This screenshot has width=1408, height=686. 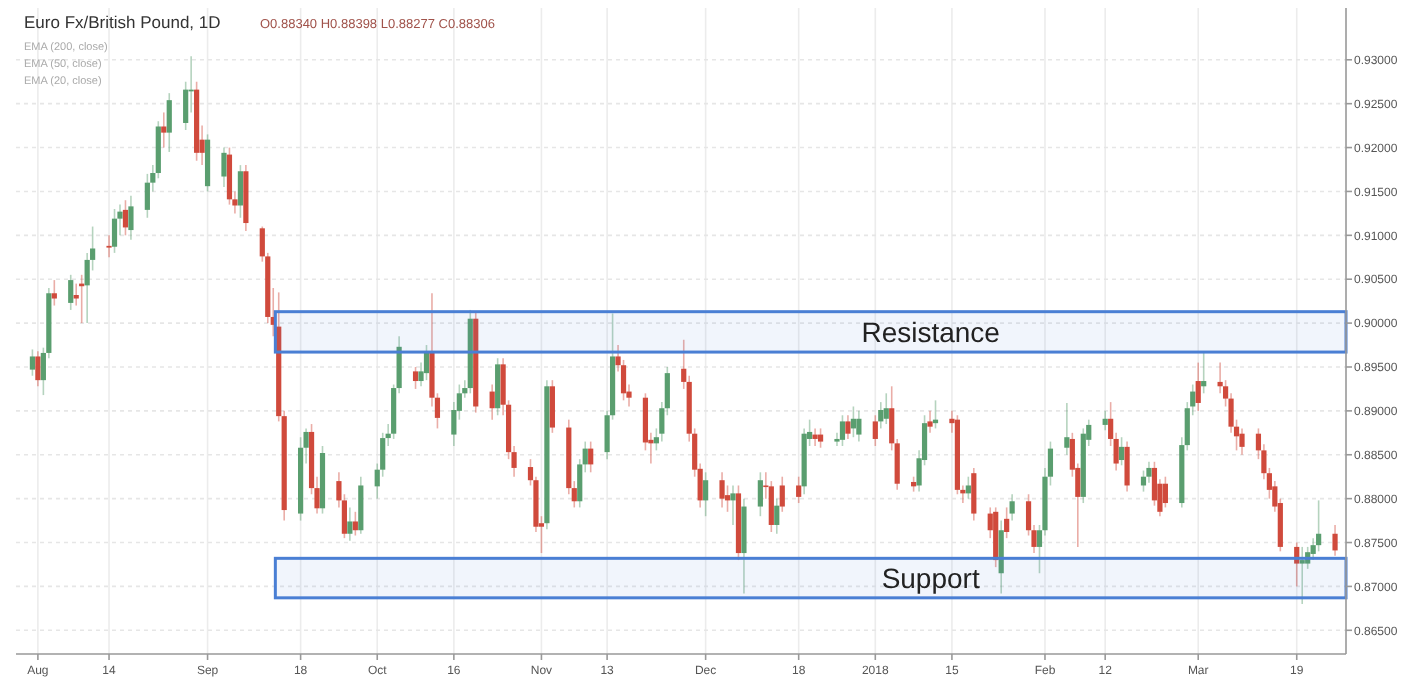 I want to click on chart-title: Euro Fx/British Pound, 1D, so click(x=122, y=22).